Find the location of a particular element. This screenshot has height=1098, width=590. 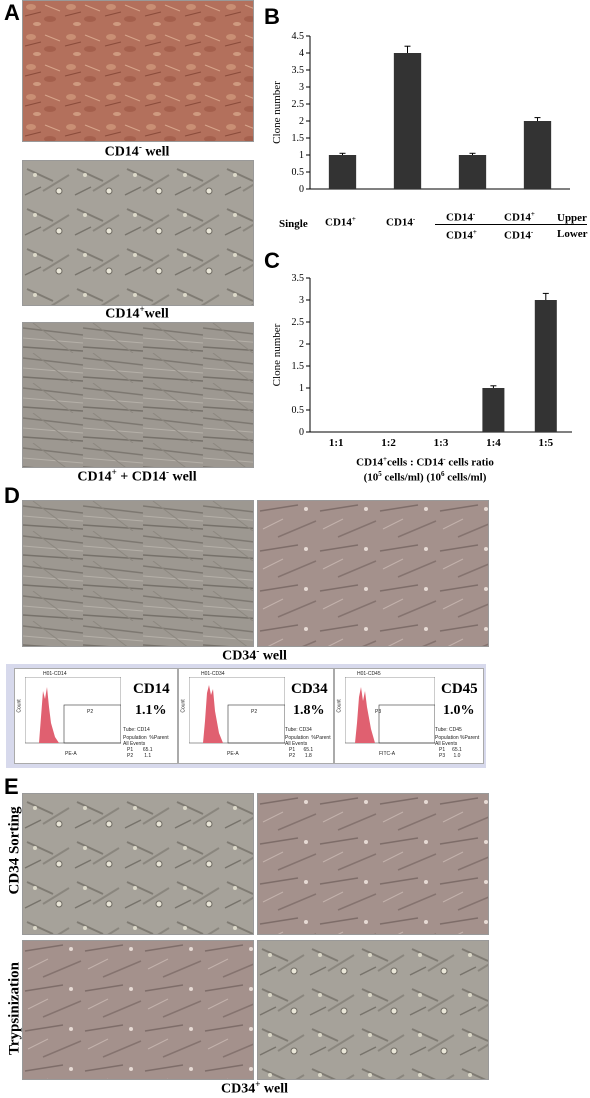

flow-marker-percent: 1.0% is located at coordinates (459, 710).